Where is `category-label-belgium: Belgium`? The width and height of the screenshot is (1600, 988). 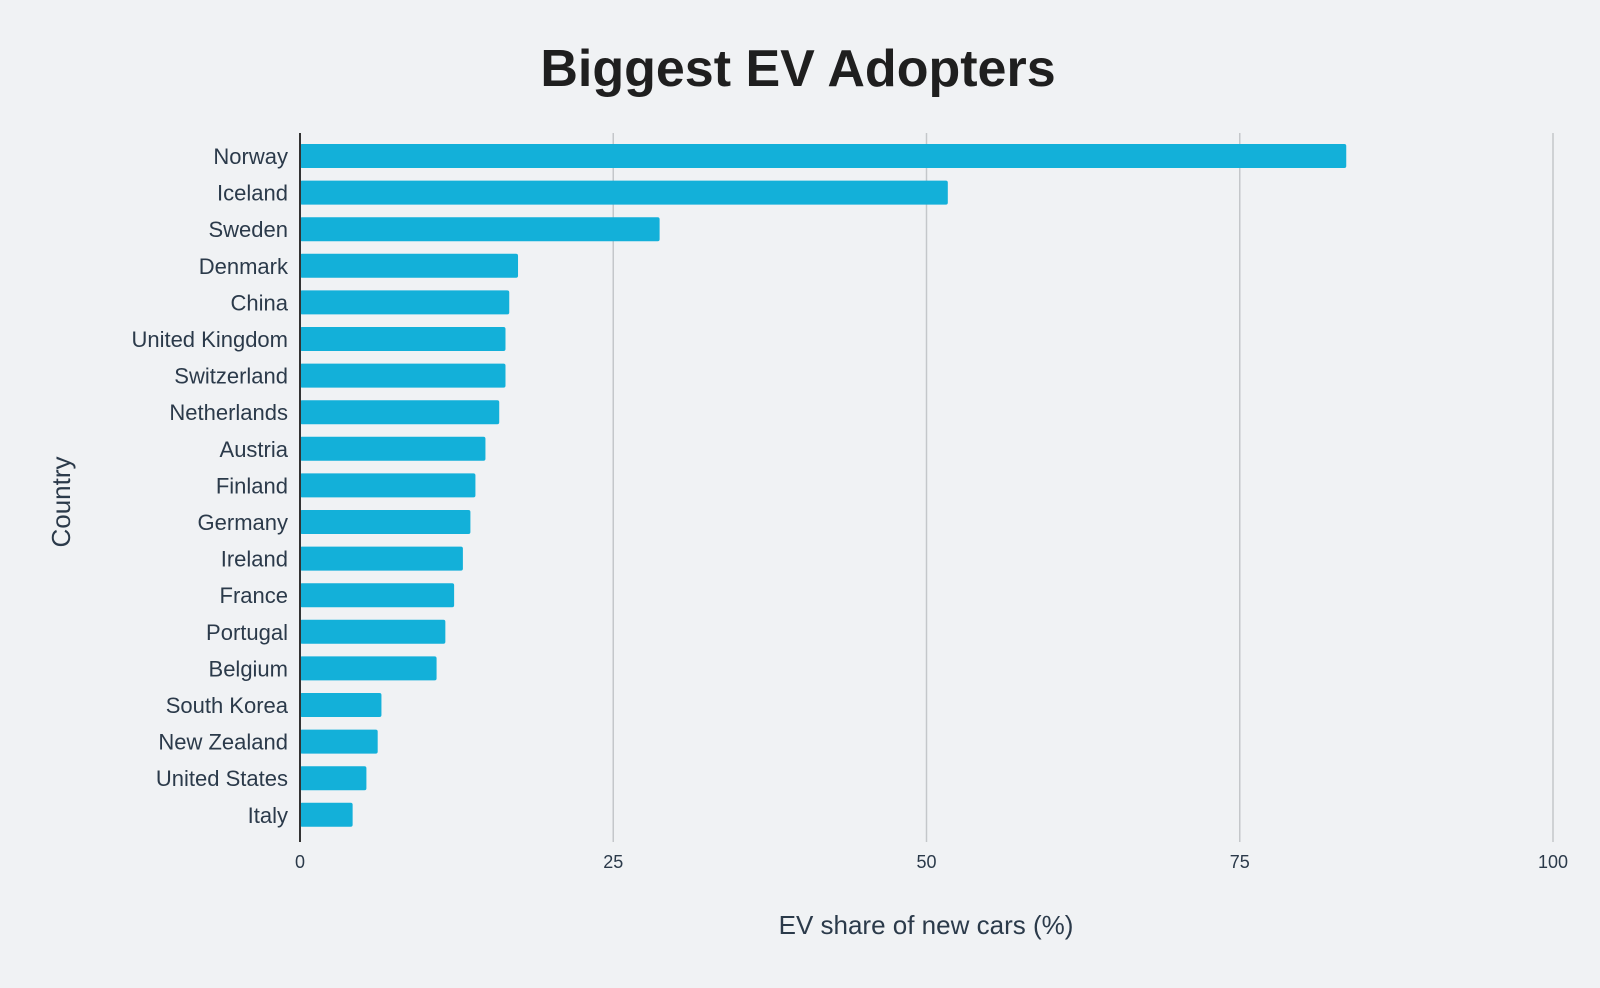 category-label-belgium: Belgium is located at coordinates (248, 668).